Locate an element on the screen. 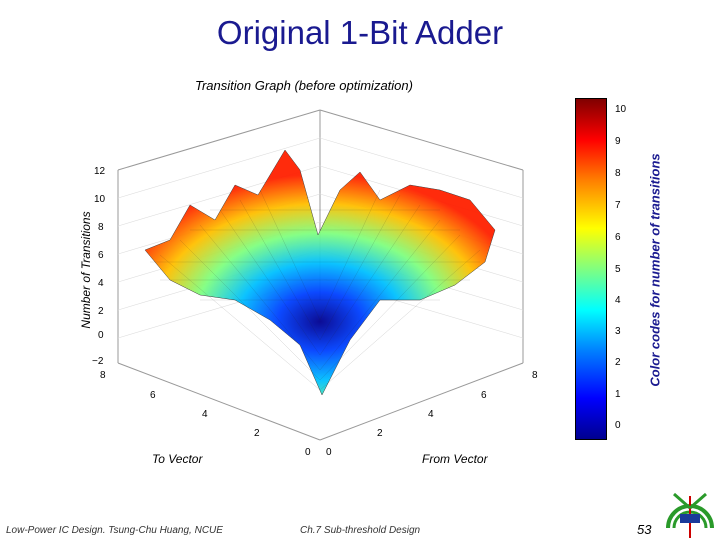  page-number: 53 is located at coordinates (644, 529).